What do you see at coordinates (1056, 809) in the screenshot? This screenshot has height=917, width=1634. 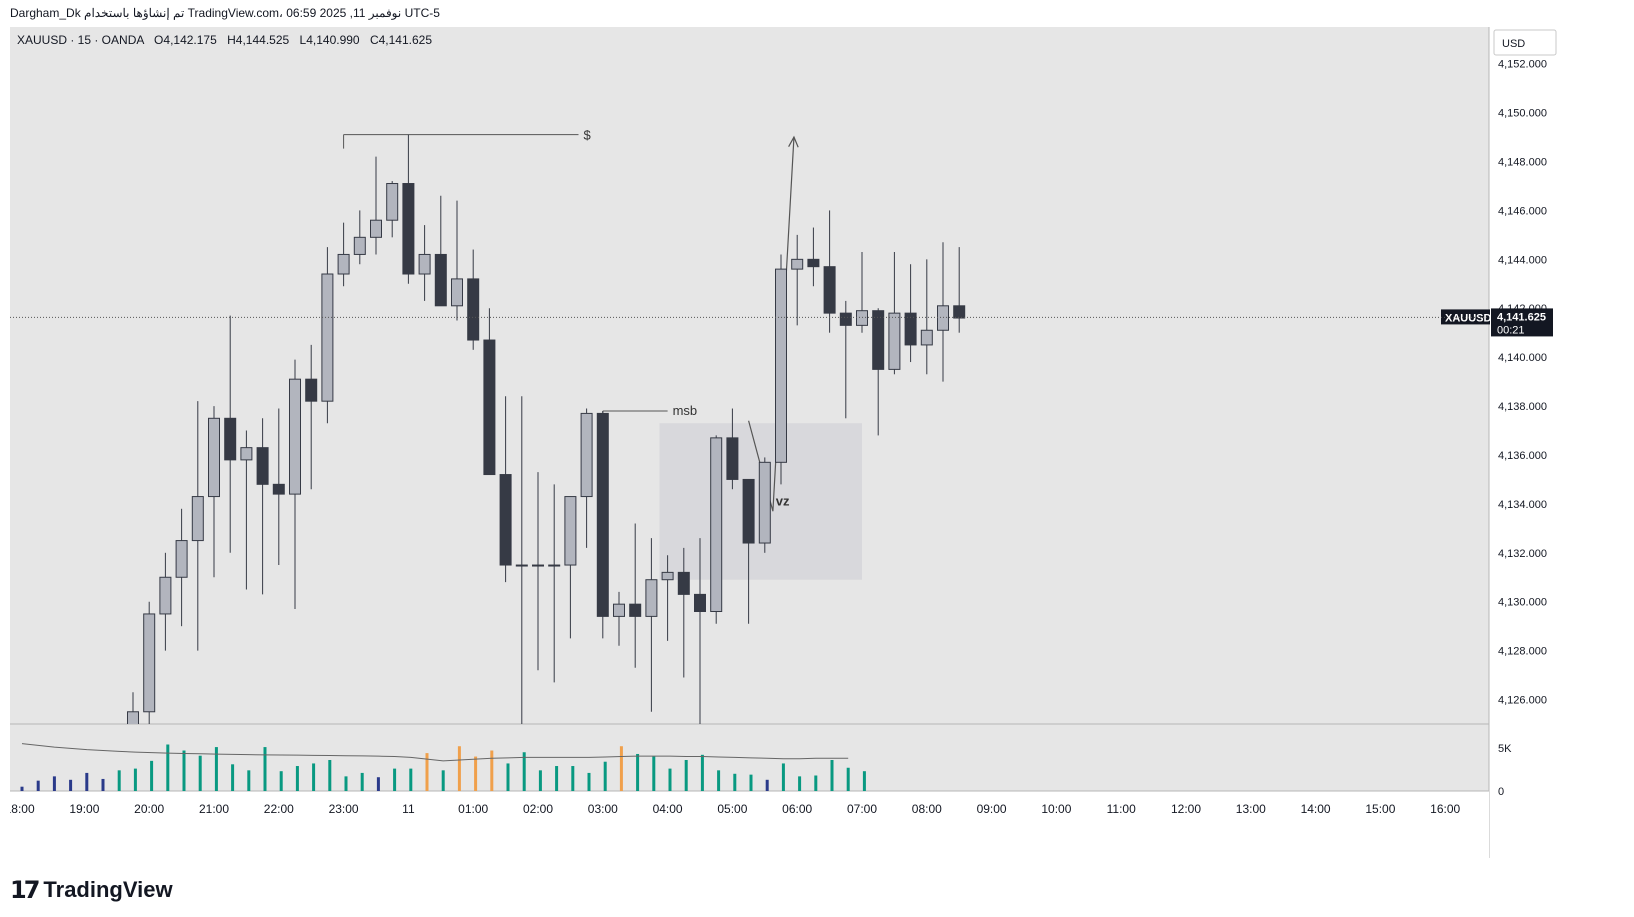 I see `time-tick-label: 10:00` at bounding box center [1056, 809].